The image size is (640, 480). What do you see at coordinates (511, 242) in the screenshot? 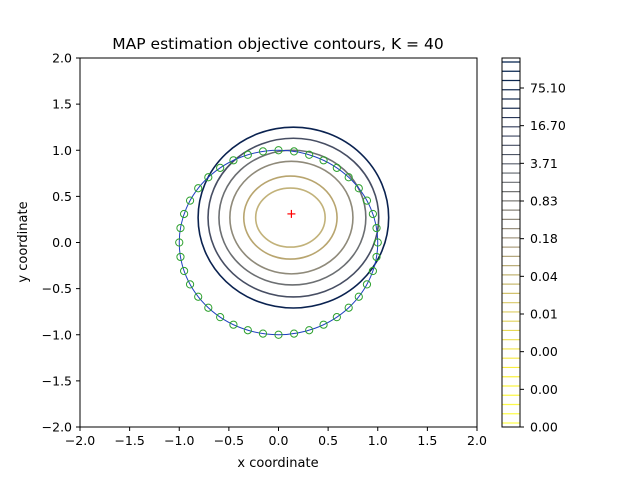
I see `colorbar-frame` at bounding box center [511, 242].